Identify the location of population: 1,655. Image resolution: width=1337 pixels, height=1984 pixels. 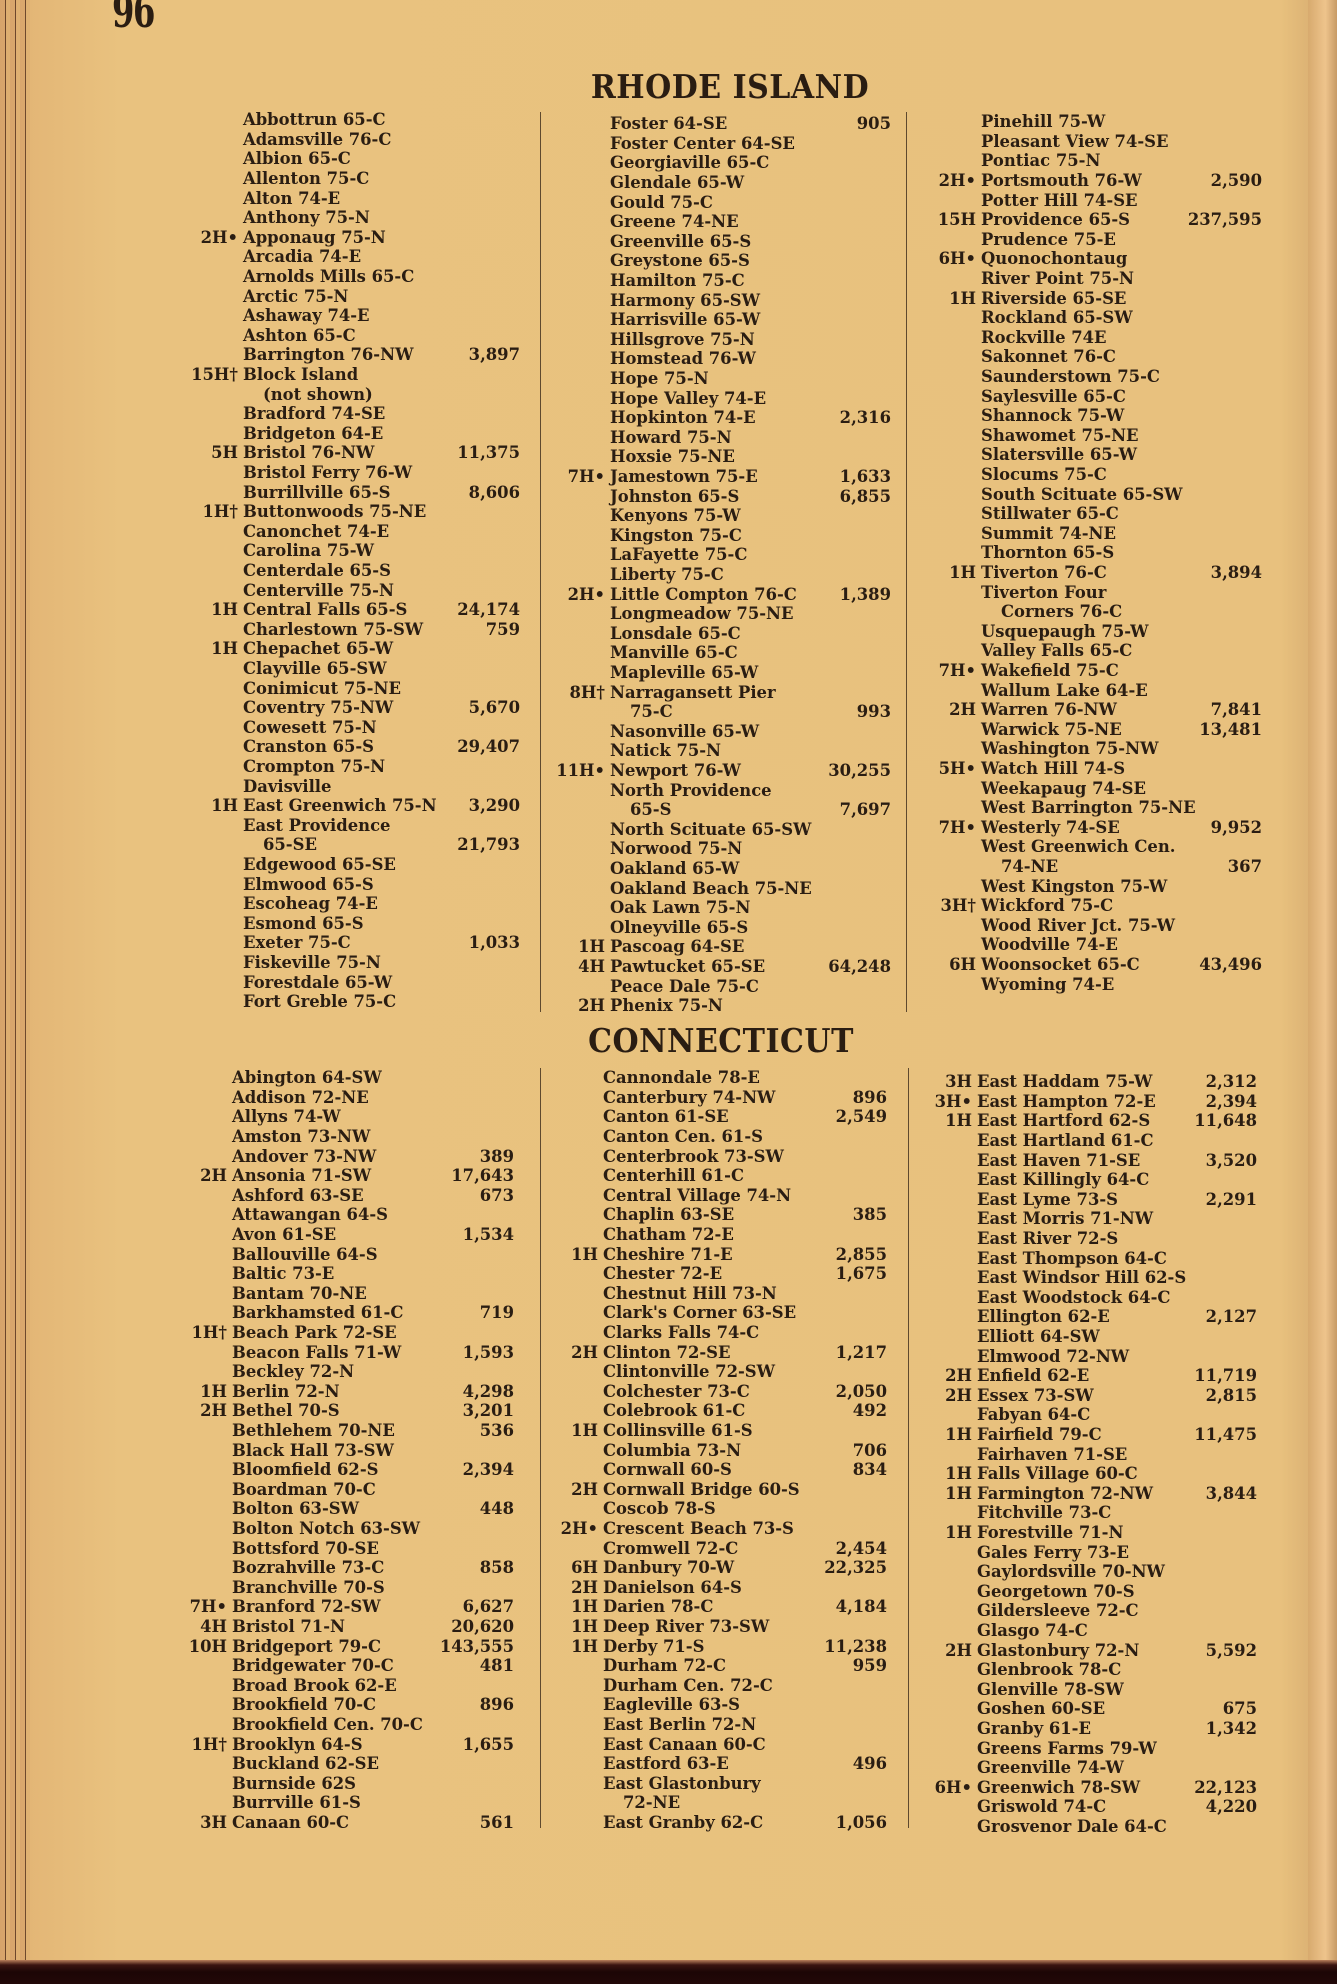
(488, 1744).